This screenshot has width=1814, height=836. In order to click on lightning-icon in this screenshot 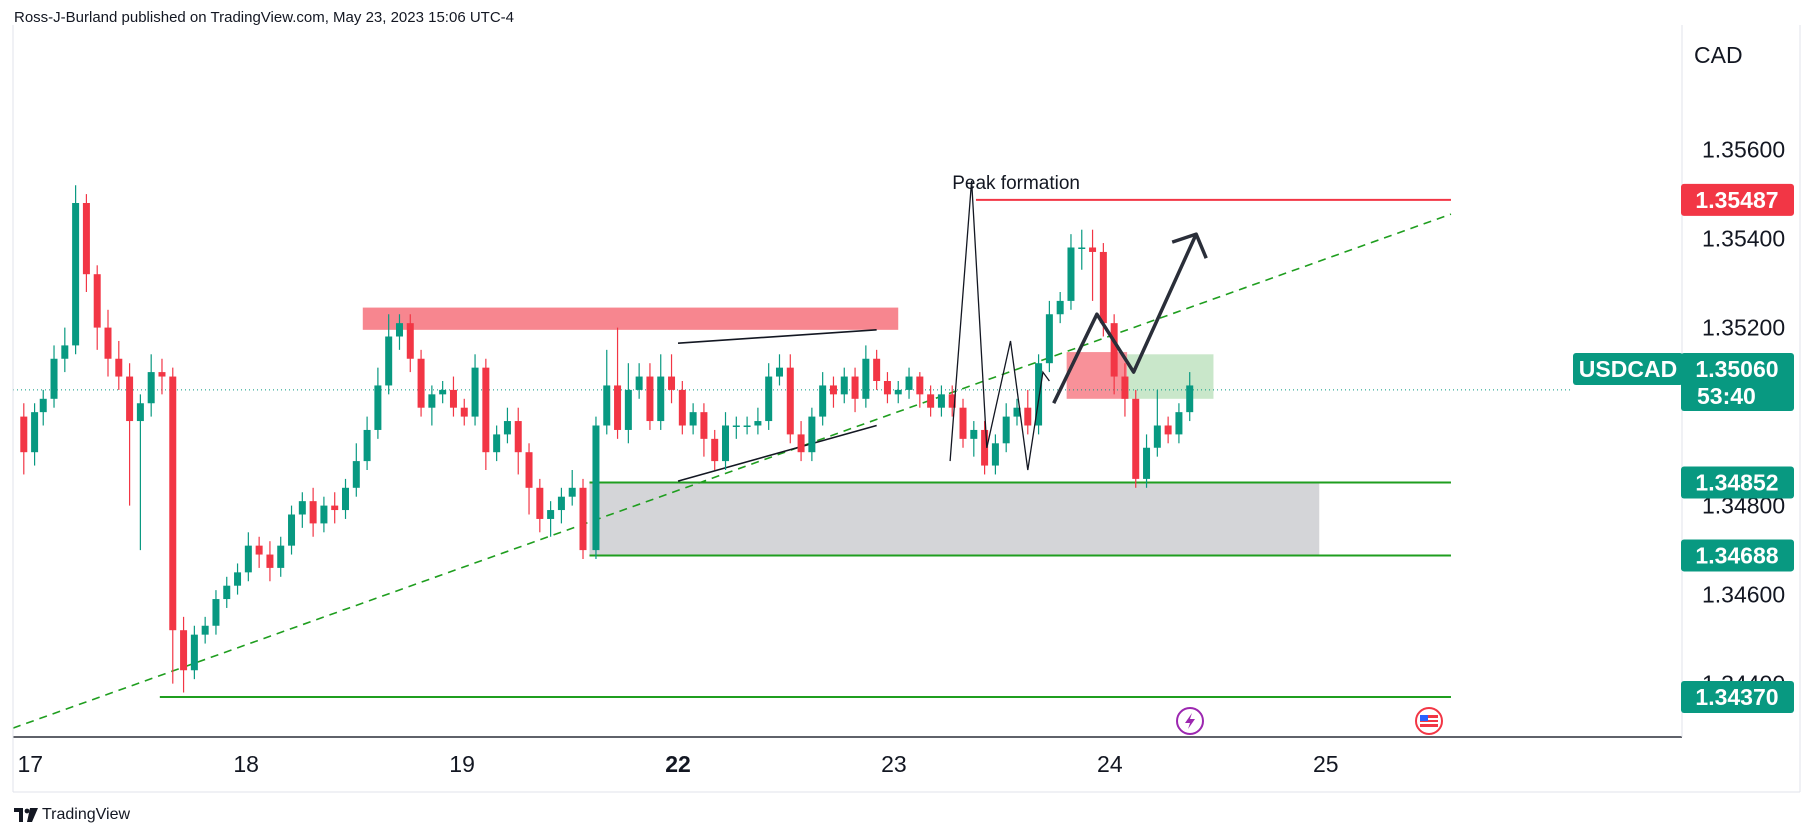, I will do `click(1190, 721)`.